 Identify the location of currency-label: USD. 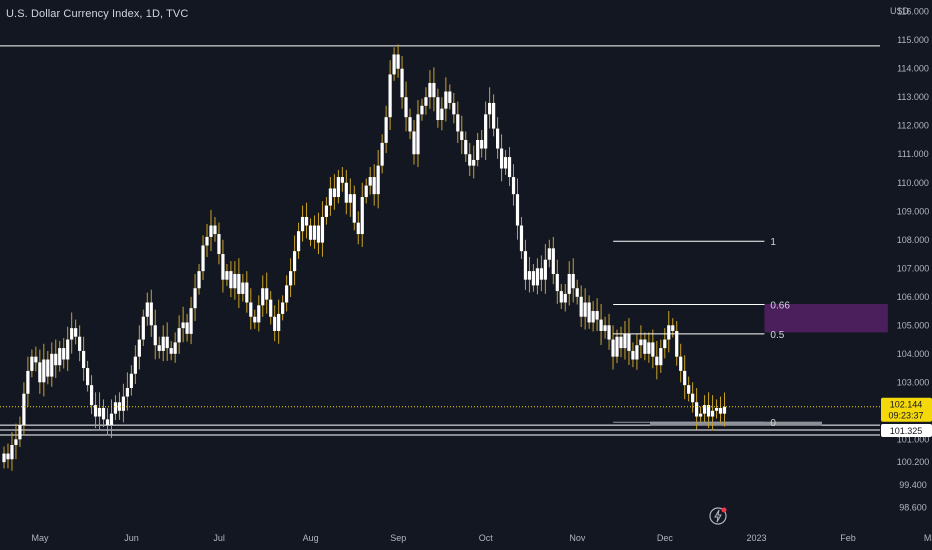
(900, 11).